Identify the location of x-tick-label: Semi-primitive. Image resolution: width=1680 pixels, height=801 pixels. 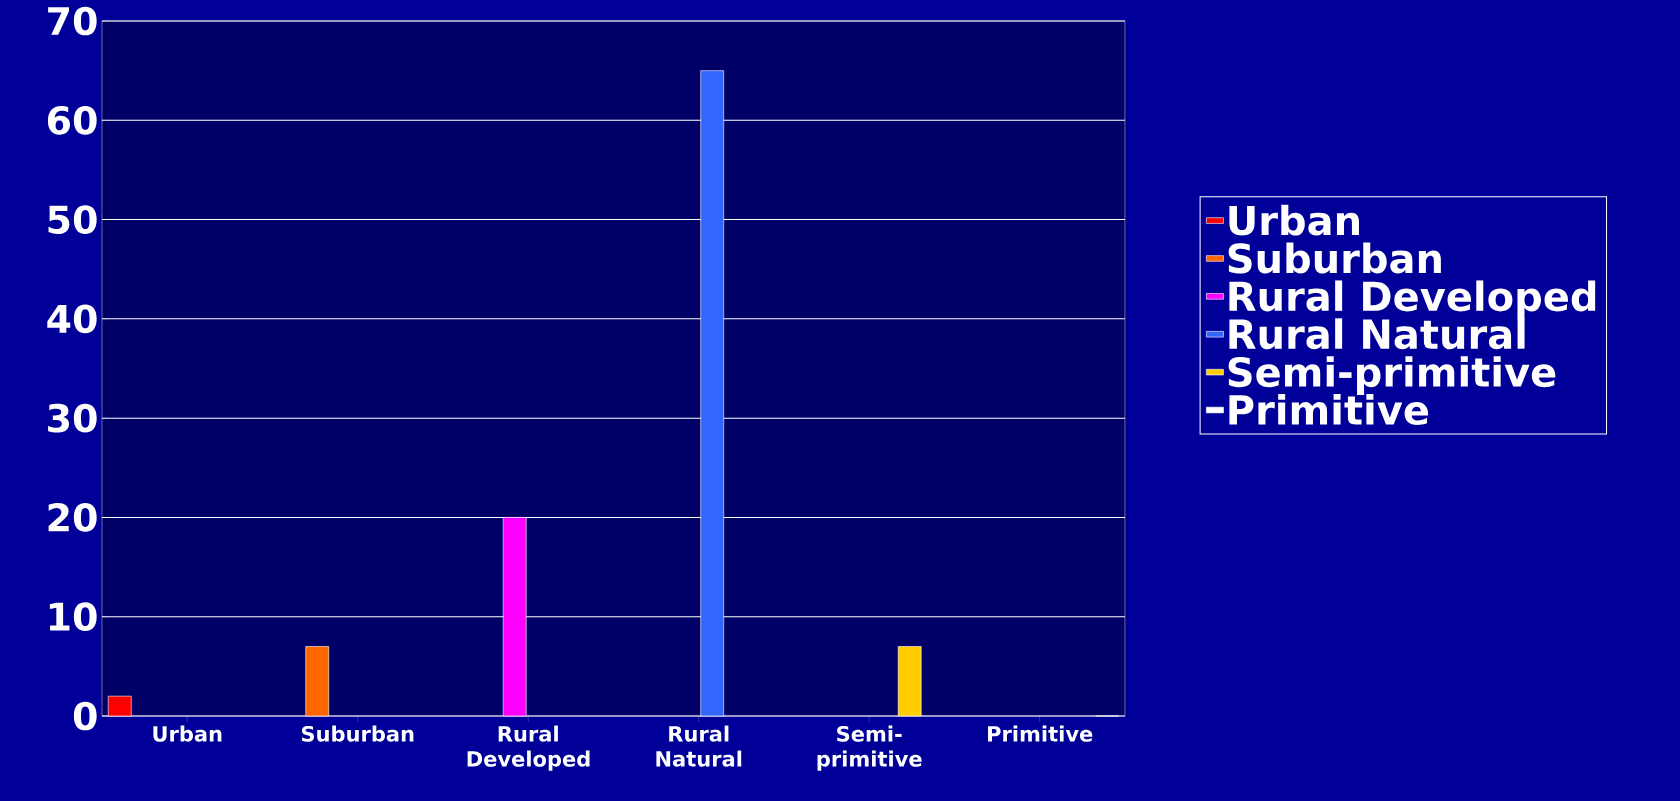
(869, 748).